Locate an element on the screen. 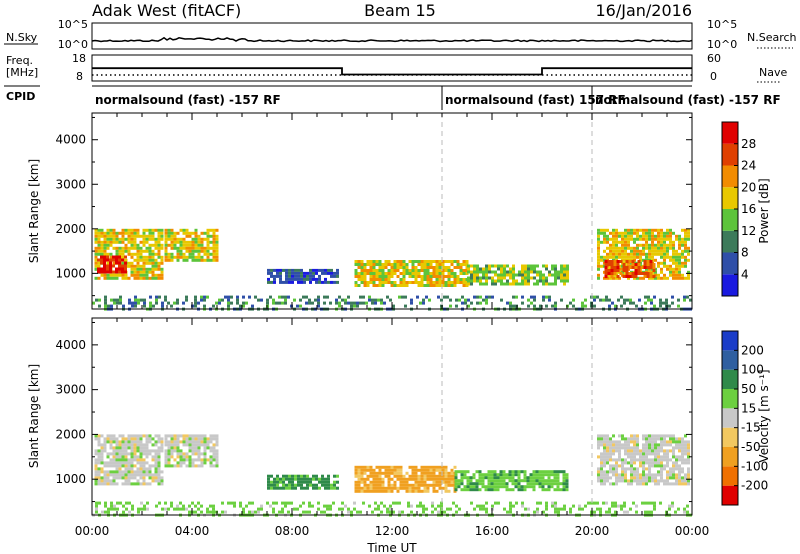 Image resolution: width=800 pixels, height=554 pixels. freq-panel: Freq. [MHz] 18 8 60 0 Nave is located at coordinates (396, 67).